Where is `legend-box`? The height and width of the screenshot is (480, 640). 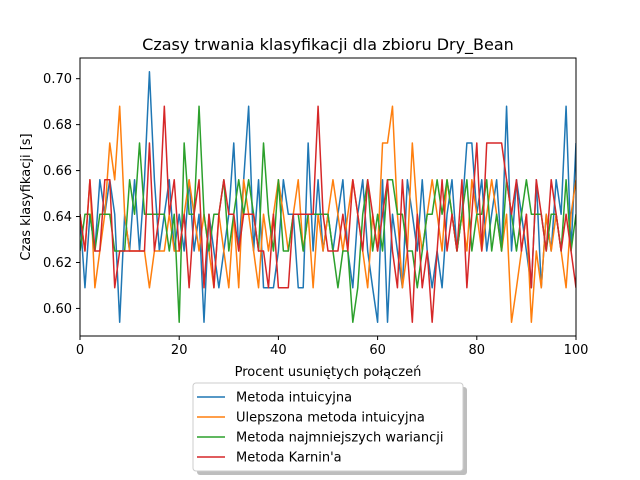
legend-box is located at coordinates (328, 427).